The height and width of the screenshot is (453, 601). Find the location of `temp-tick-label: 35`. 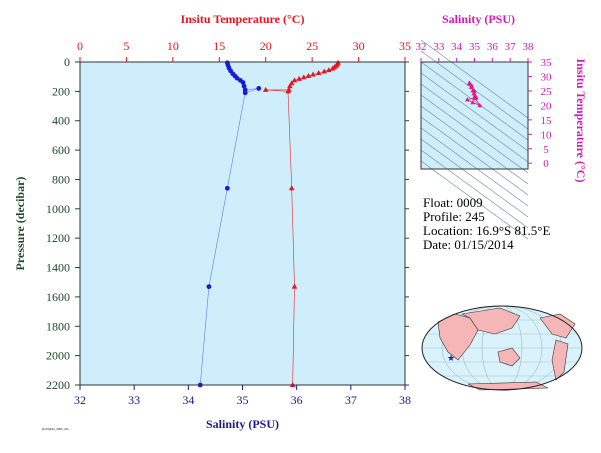

temp-tick-label: 35 is located at coordinates (405, 46).